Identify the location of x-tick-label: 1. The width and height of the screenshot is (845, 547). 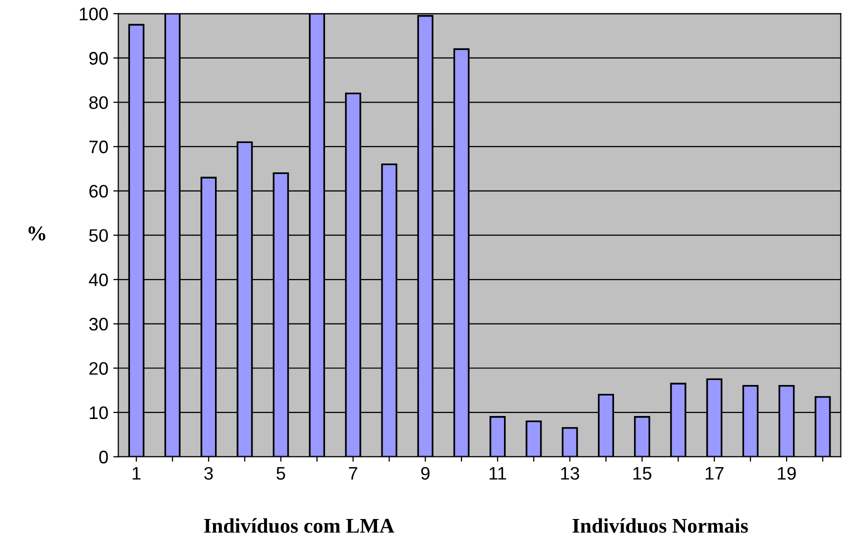
(136, 473).